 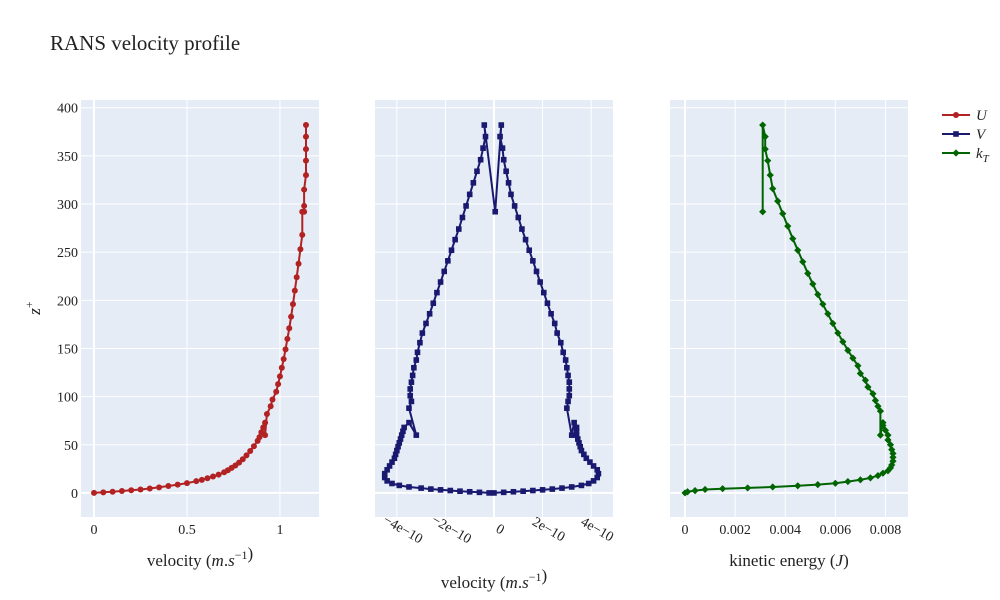 I want to click on legend-label: kT, so click(x=983, y=155).